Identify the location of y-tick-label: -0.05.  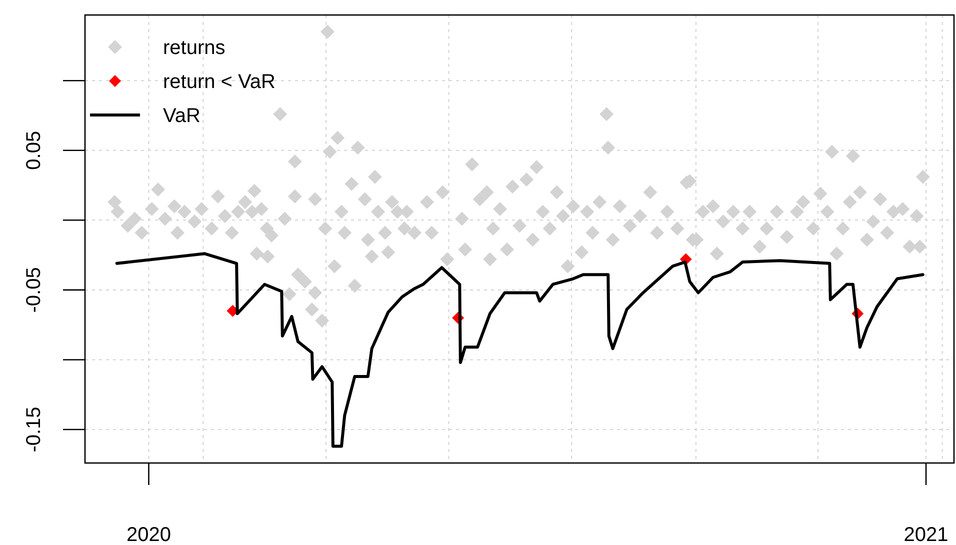
(34, 290).